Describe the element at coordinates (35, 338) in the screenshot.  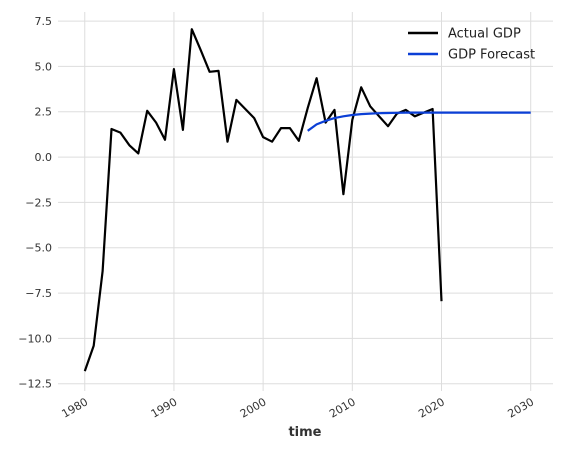
I see `y-tick-label: −10.0` at that location.